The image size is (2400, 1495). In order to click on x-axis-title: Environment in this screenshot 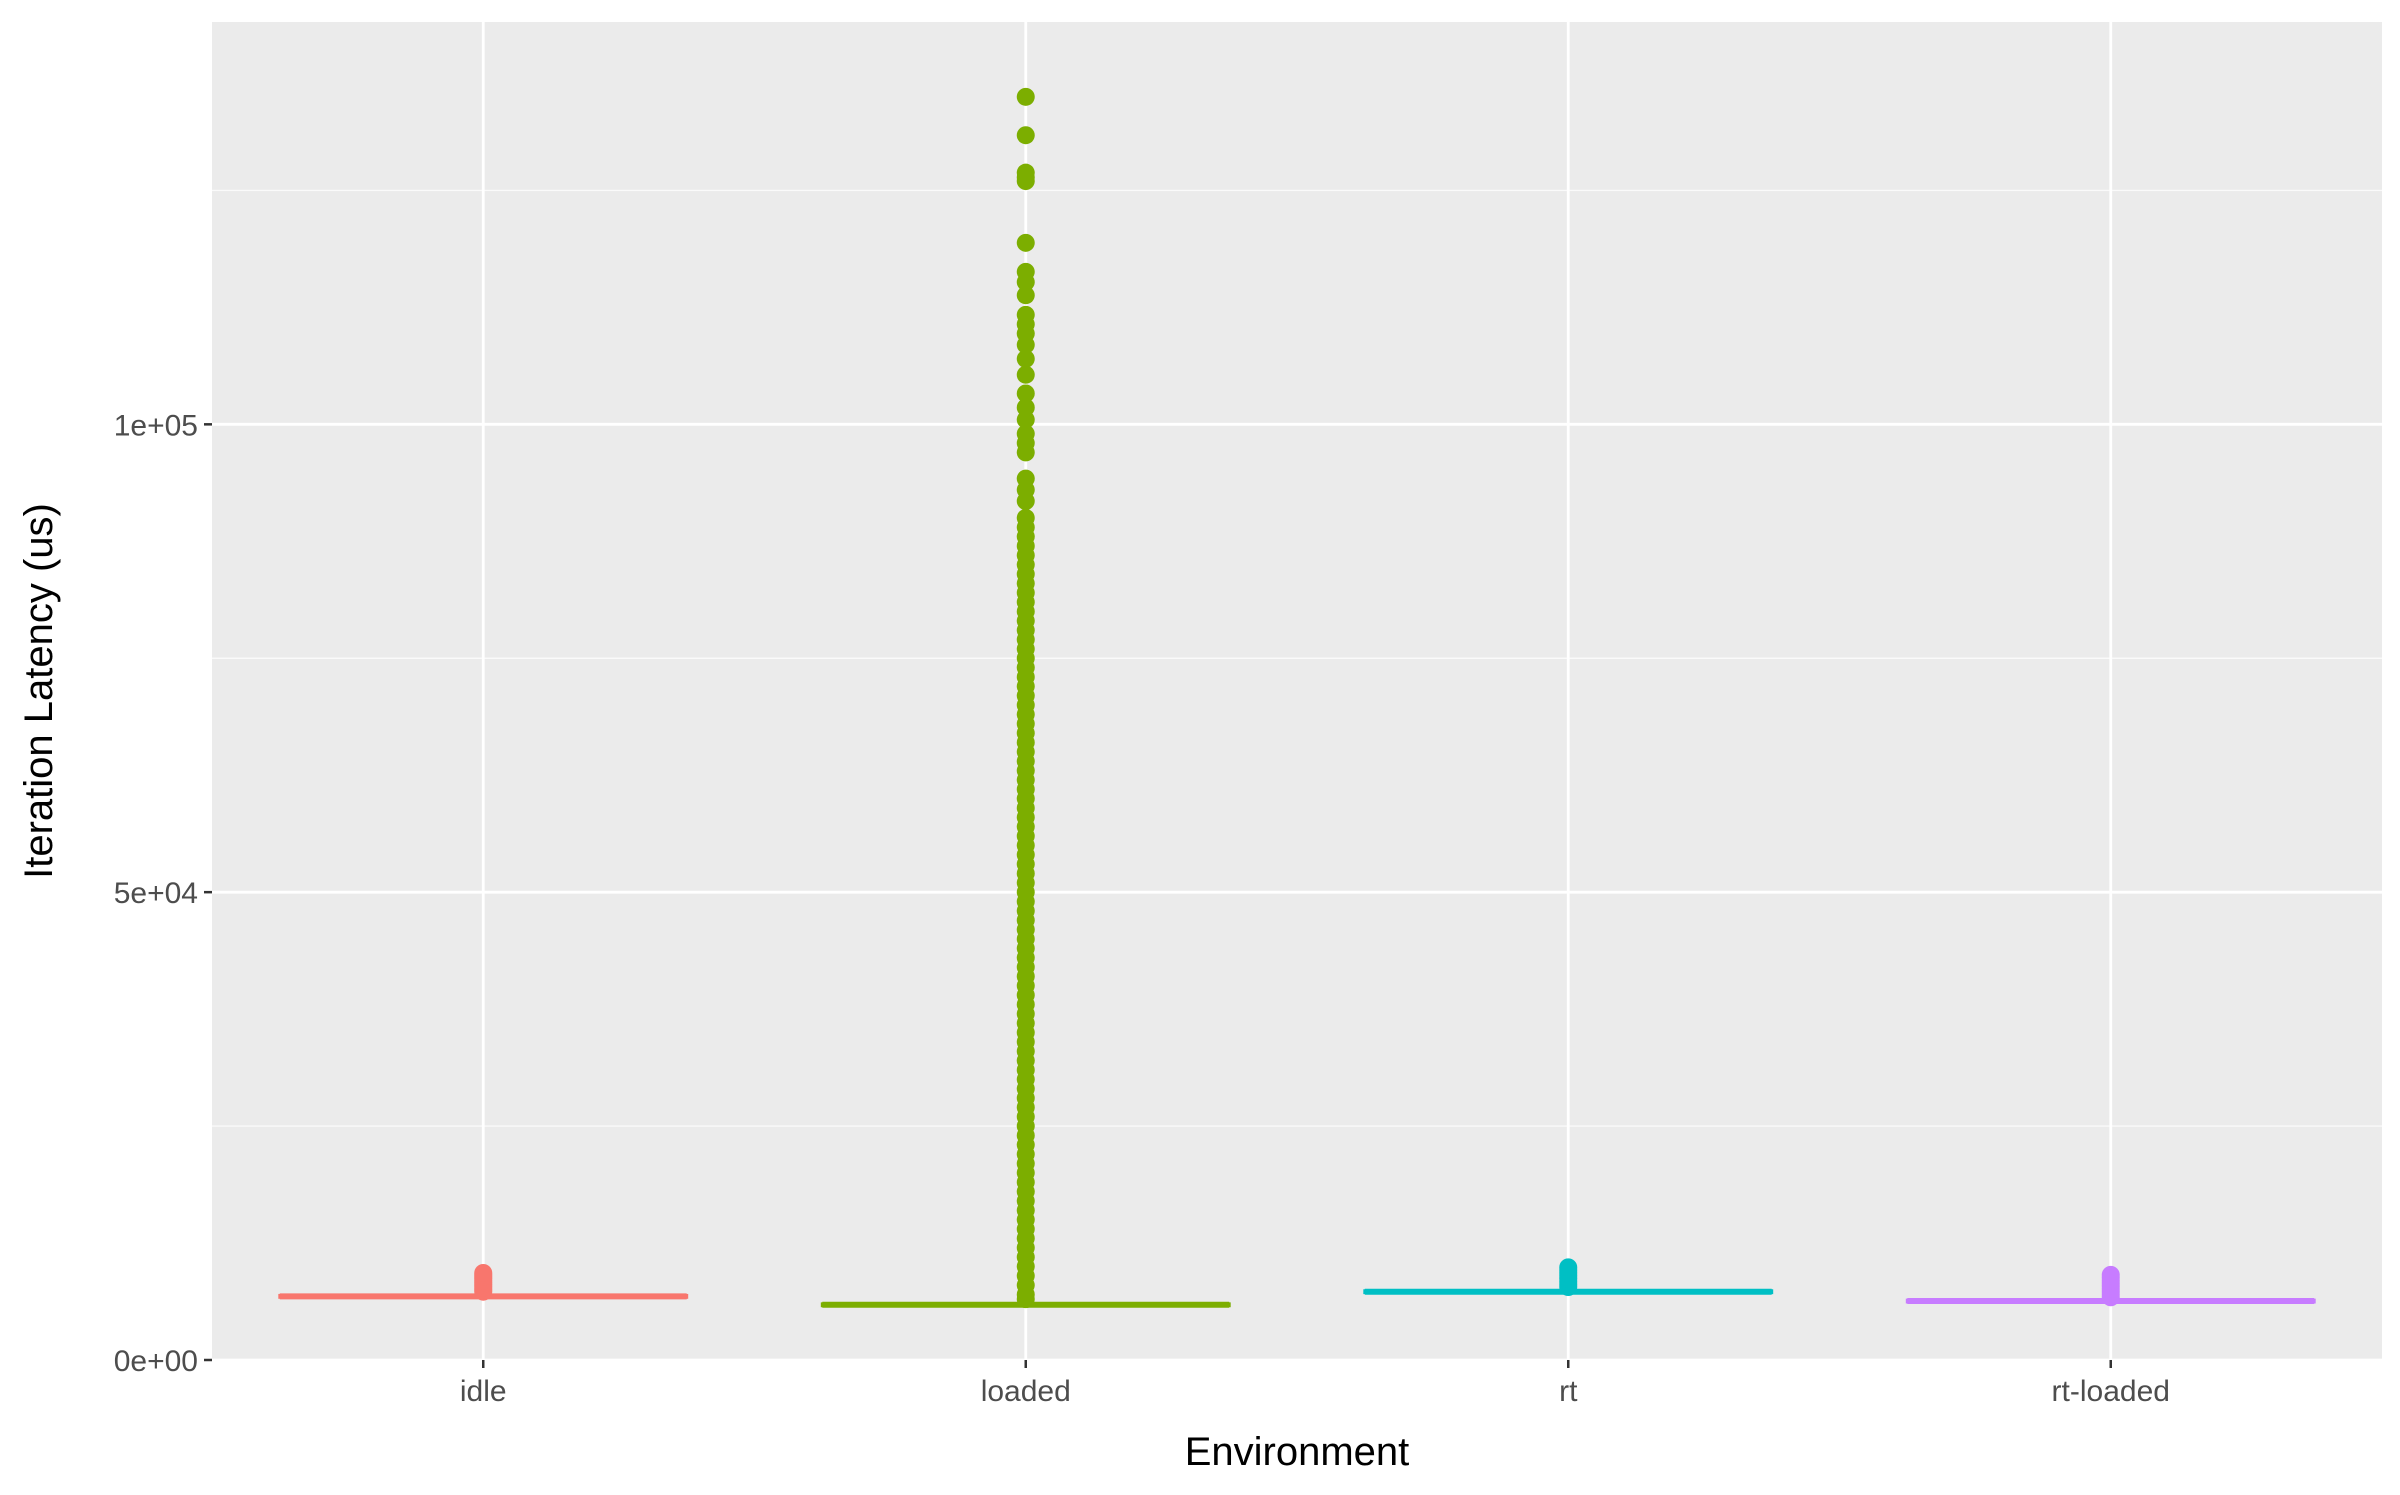, I will do `click(1297, 1452)`.